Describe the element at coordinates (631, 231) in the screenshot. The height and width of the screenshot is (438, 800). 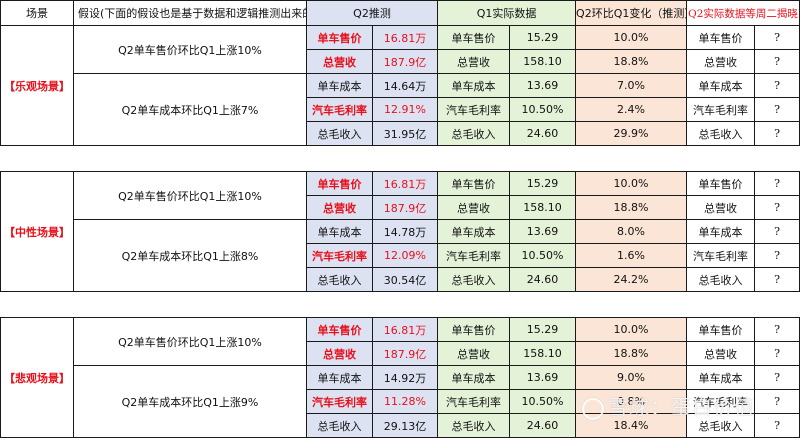
I see `qoq-change-value: 8.0%` at that location.